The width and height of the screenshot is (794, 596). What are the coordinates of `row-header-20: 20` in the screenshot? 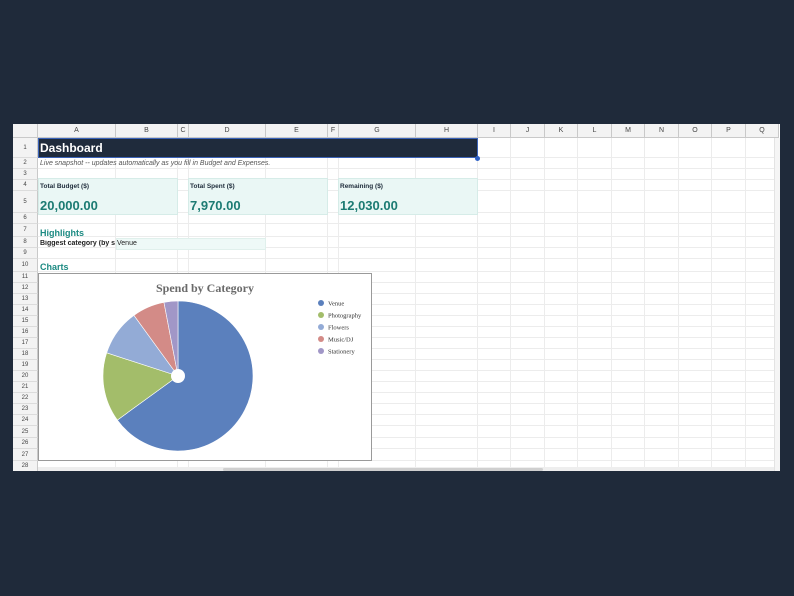 It's located at (25, 376).